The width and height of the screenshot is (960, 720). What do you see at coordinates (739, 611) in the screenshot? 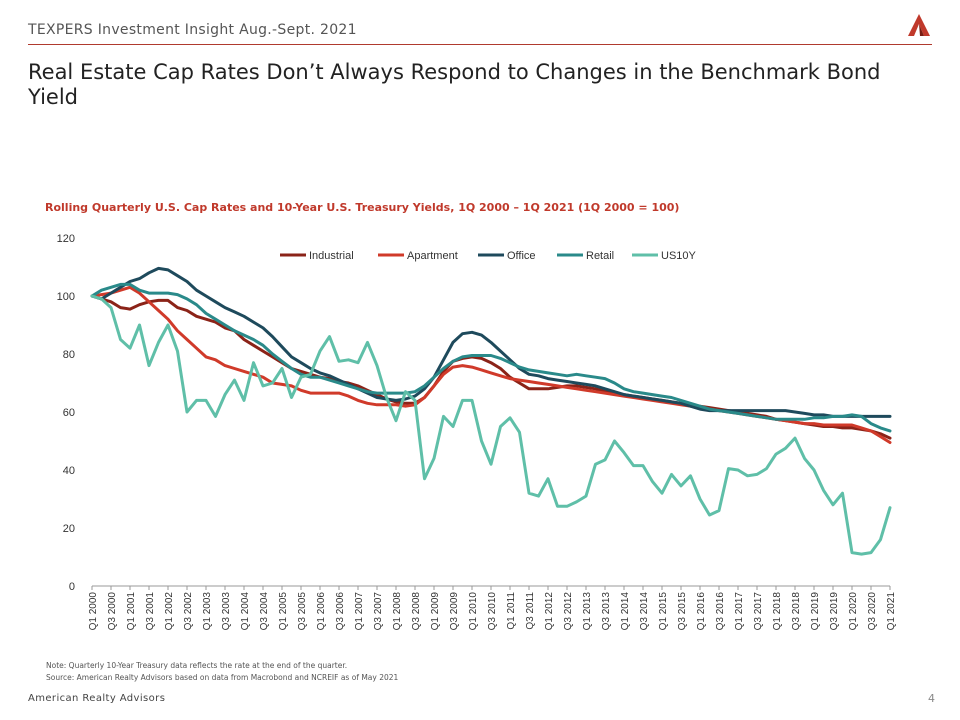
I see `x-tick-label: Q1 2017` at bounding box center [739, 611].